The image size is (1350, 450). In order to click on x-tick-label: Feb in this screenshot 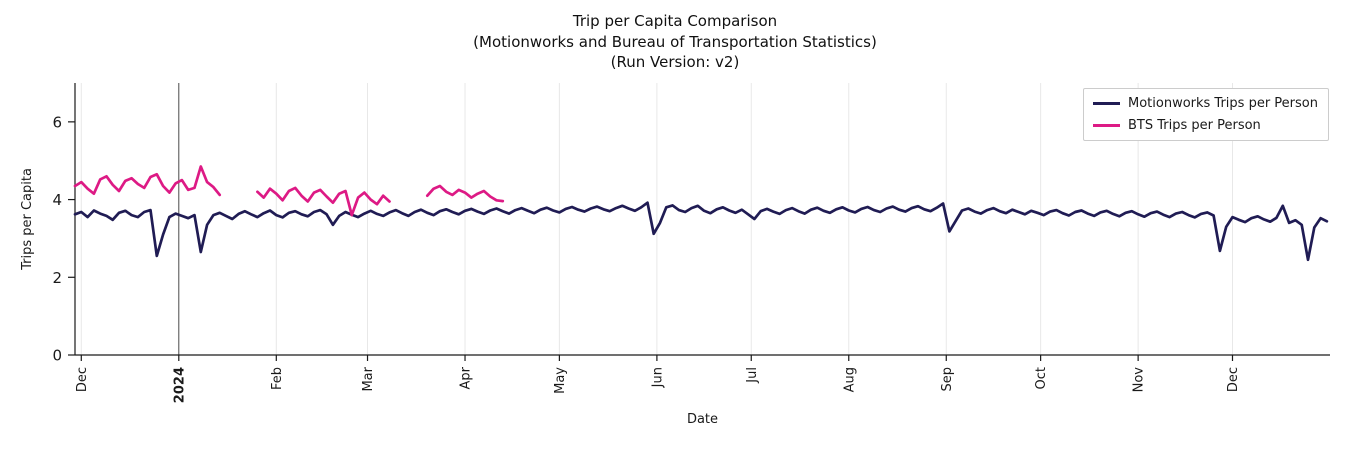, I will do `click(277, 378)`.